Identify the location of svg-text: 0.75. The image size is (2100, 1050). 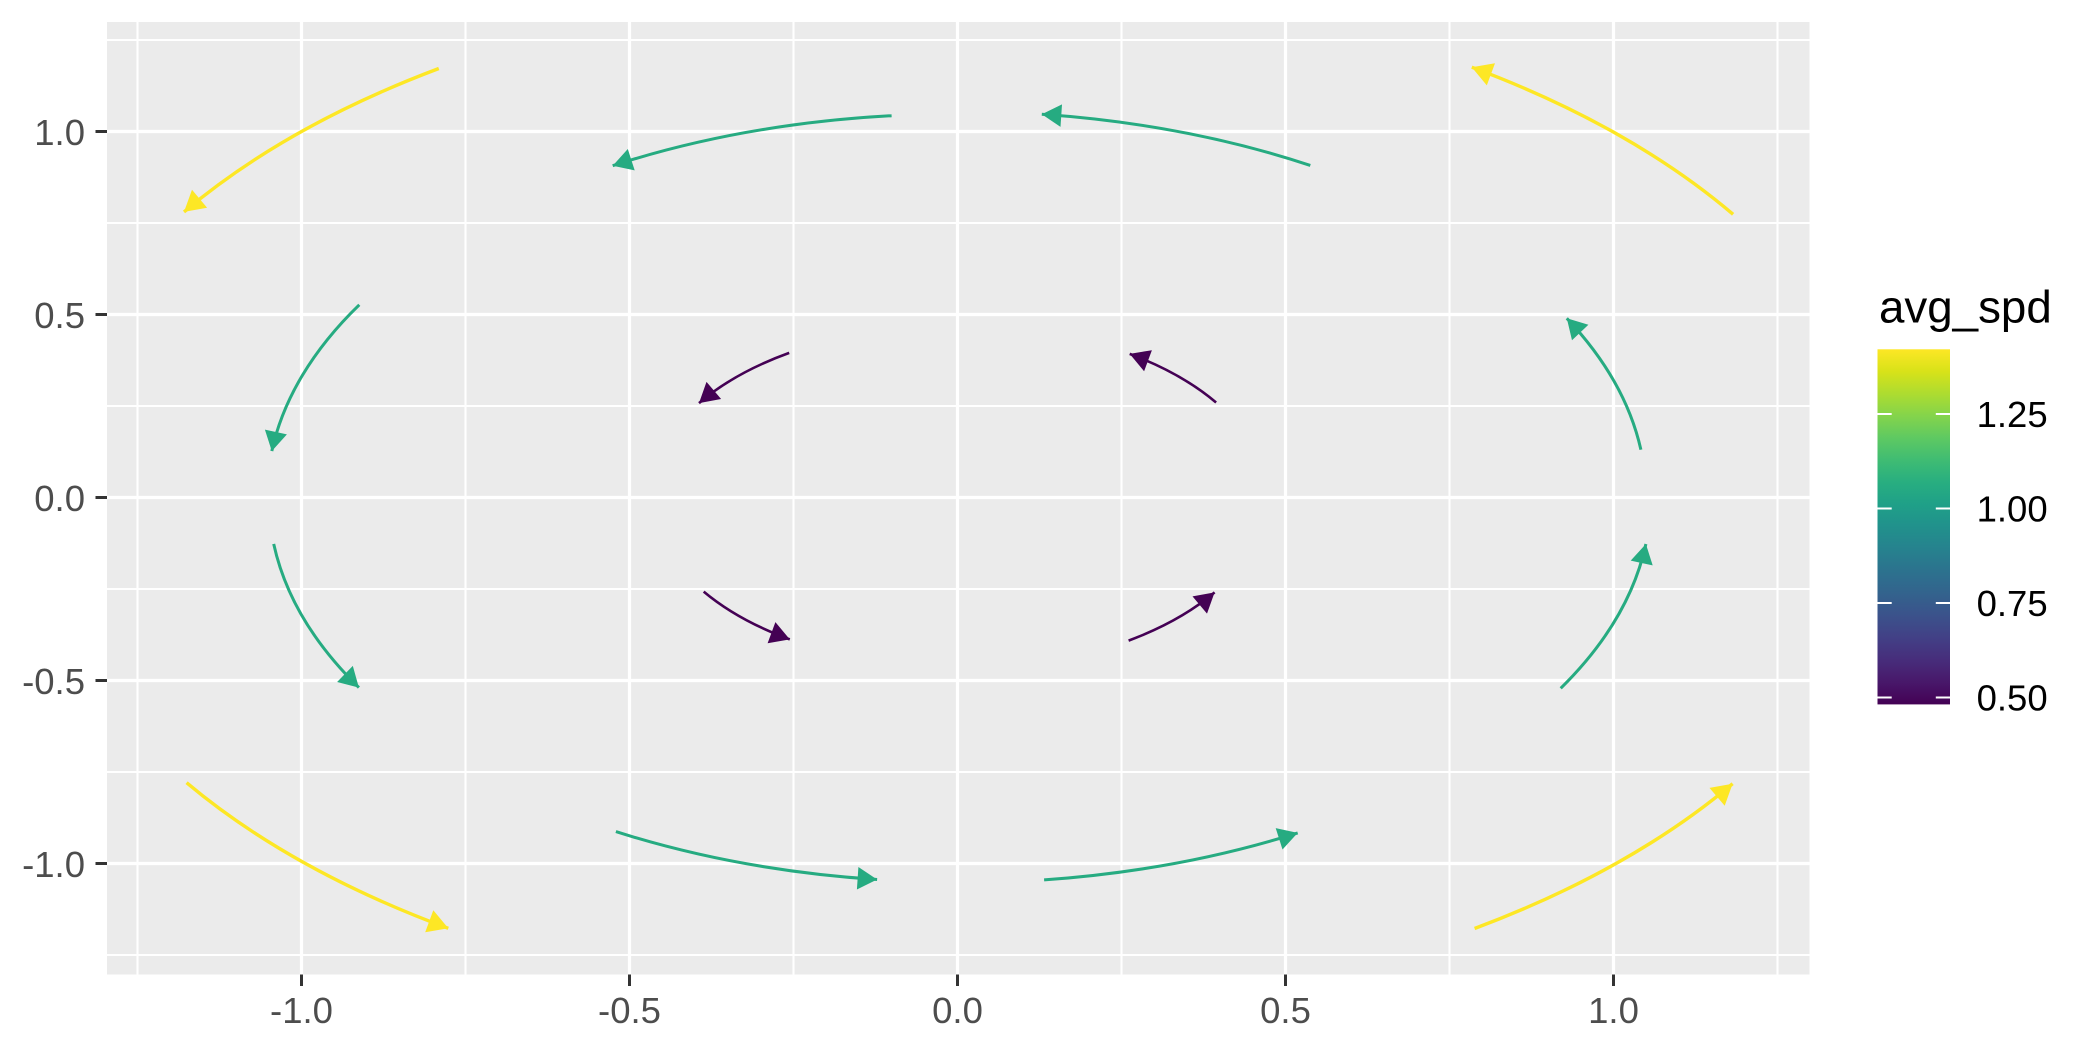
(2012, 603).